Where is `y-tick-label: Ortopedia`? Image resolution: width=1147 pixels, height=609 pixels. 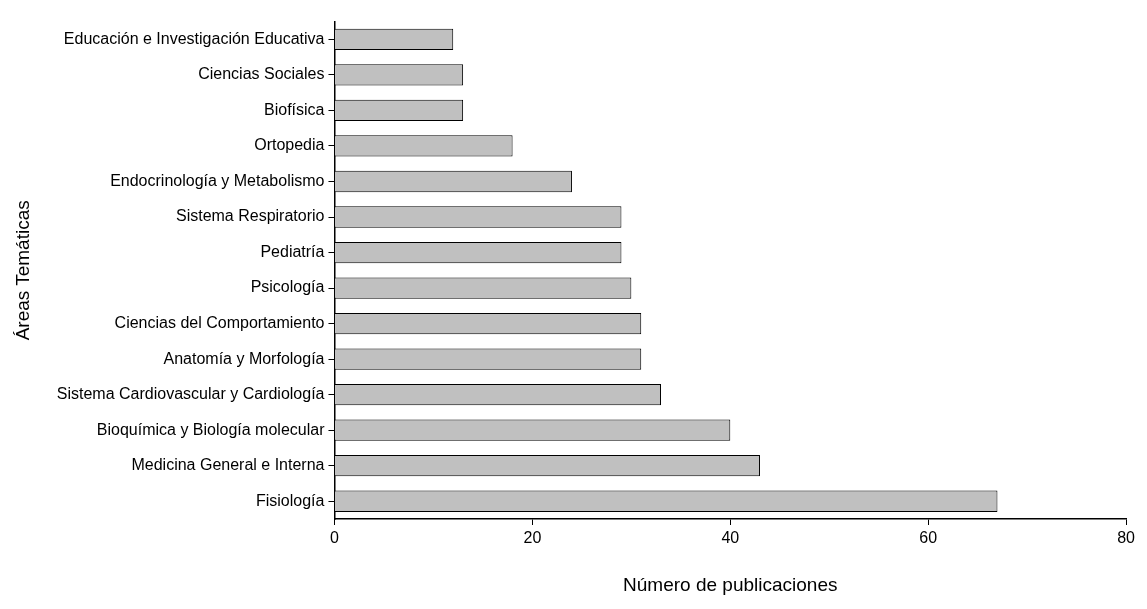
y-tick-label: Ortopedia is located at coordinates (289, 145).